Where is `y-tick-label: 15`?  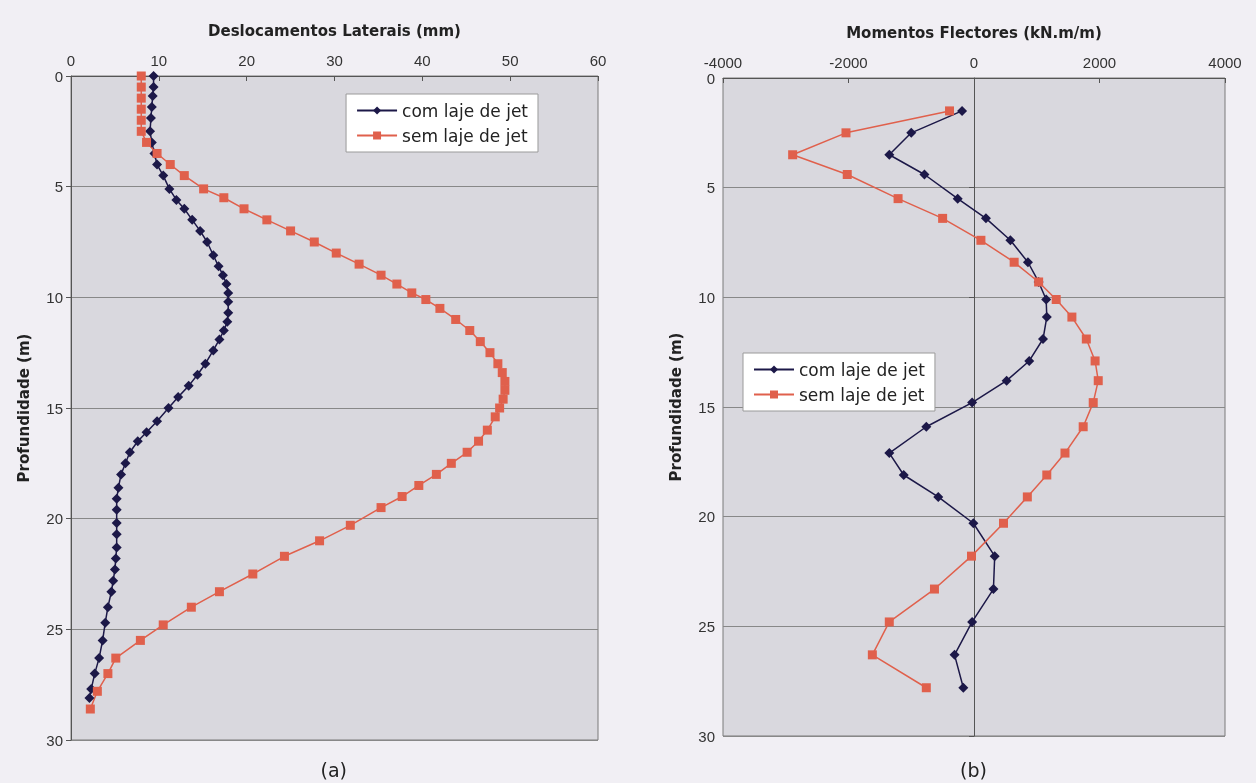
y-tick-label: 15 is located at coordinates (54, 408).